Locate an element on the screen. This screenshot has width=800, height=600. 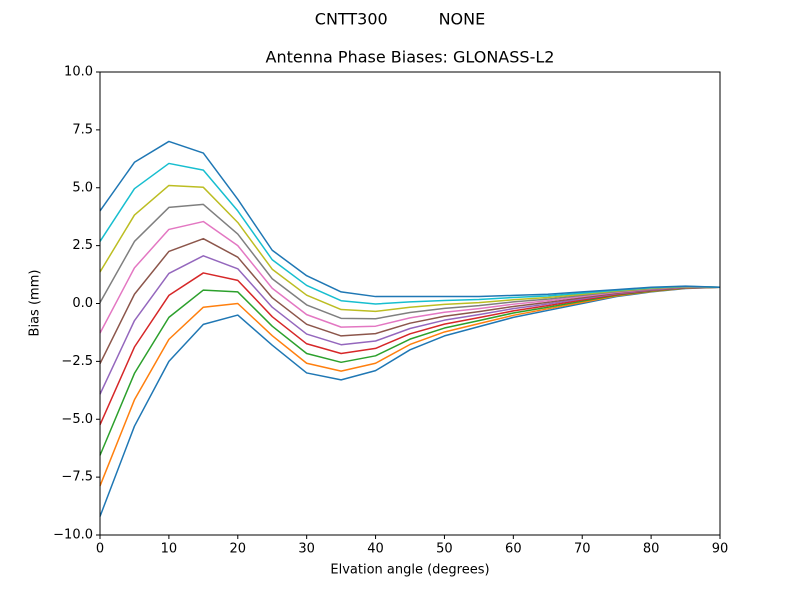
y-tick-label: 7.5 is located at coordinates (82, 129).